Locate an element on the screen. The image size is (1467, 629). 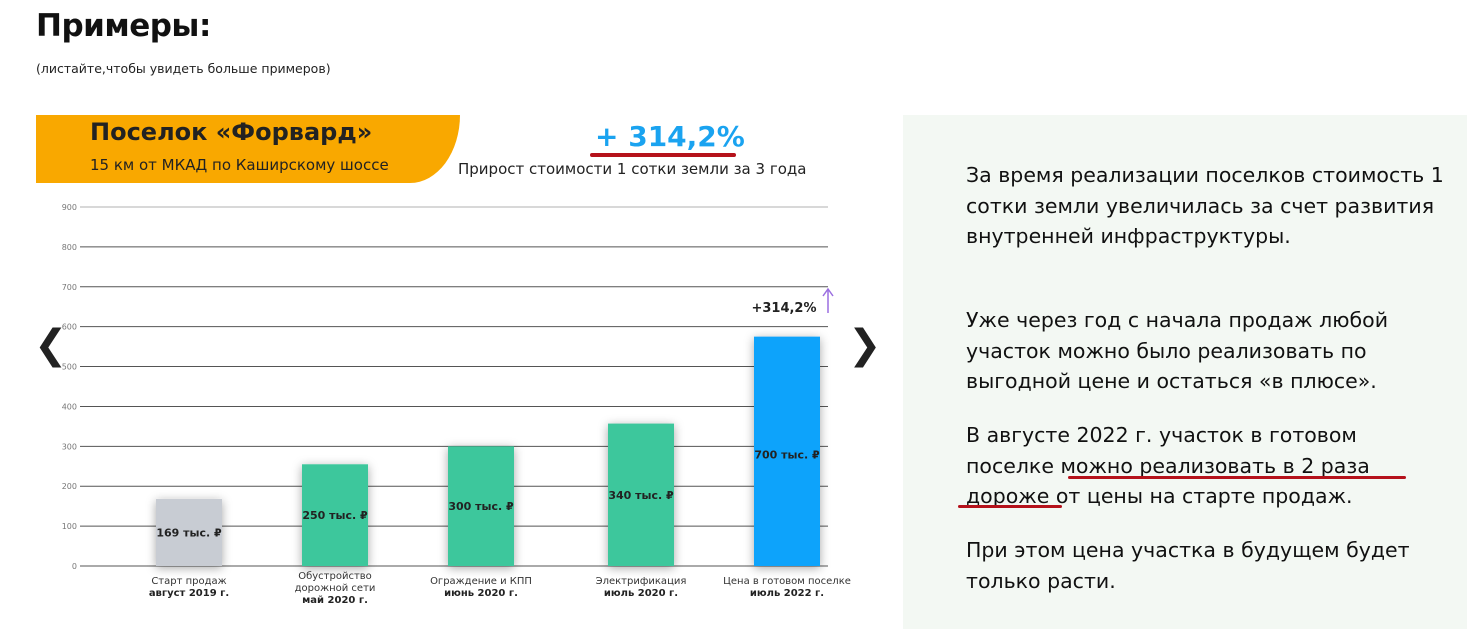
y-tick-label: 900 is located at coordinates (69, 207).